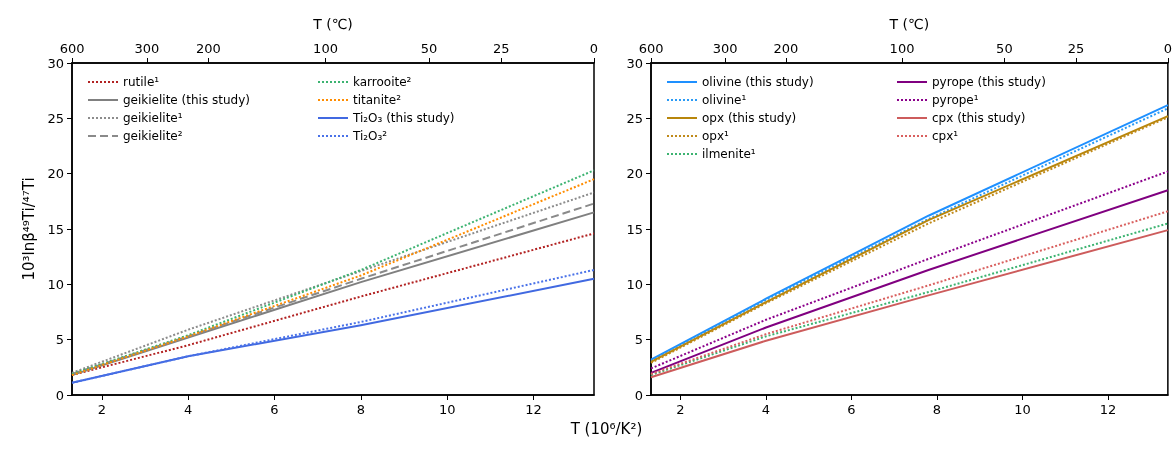 The height and width of the screenshot is (449, 1175). What do you see at coordinates (979, 118) in the screenshot?
I see `legend-label: cpx (this study)` at bounding box center [979, 118].